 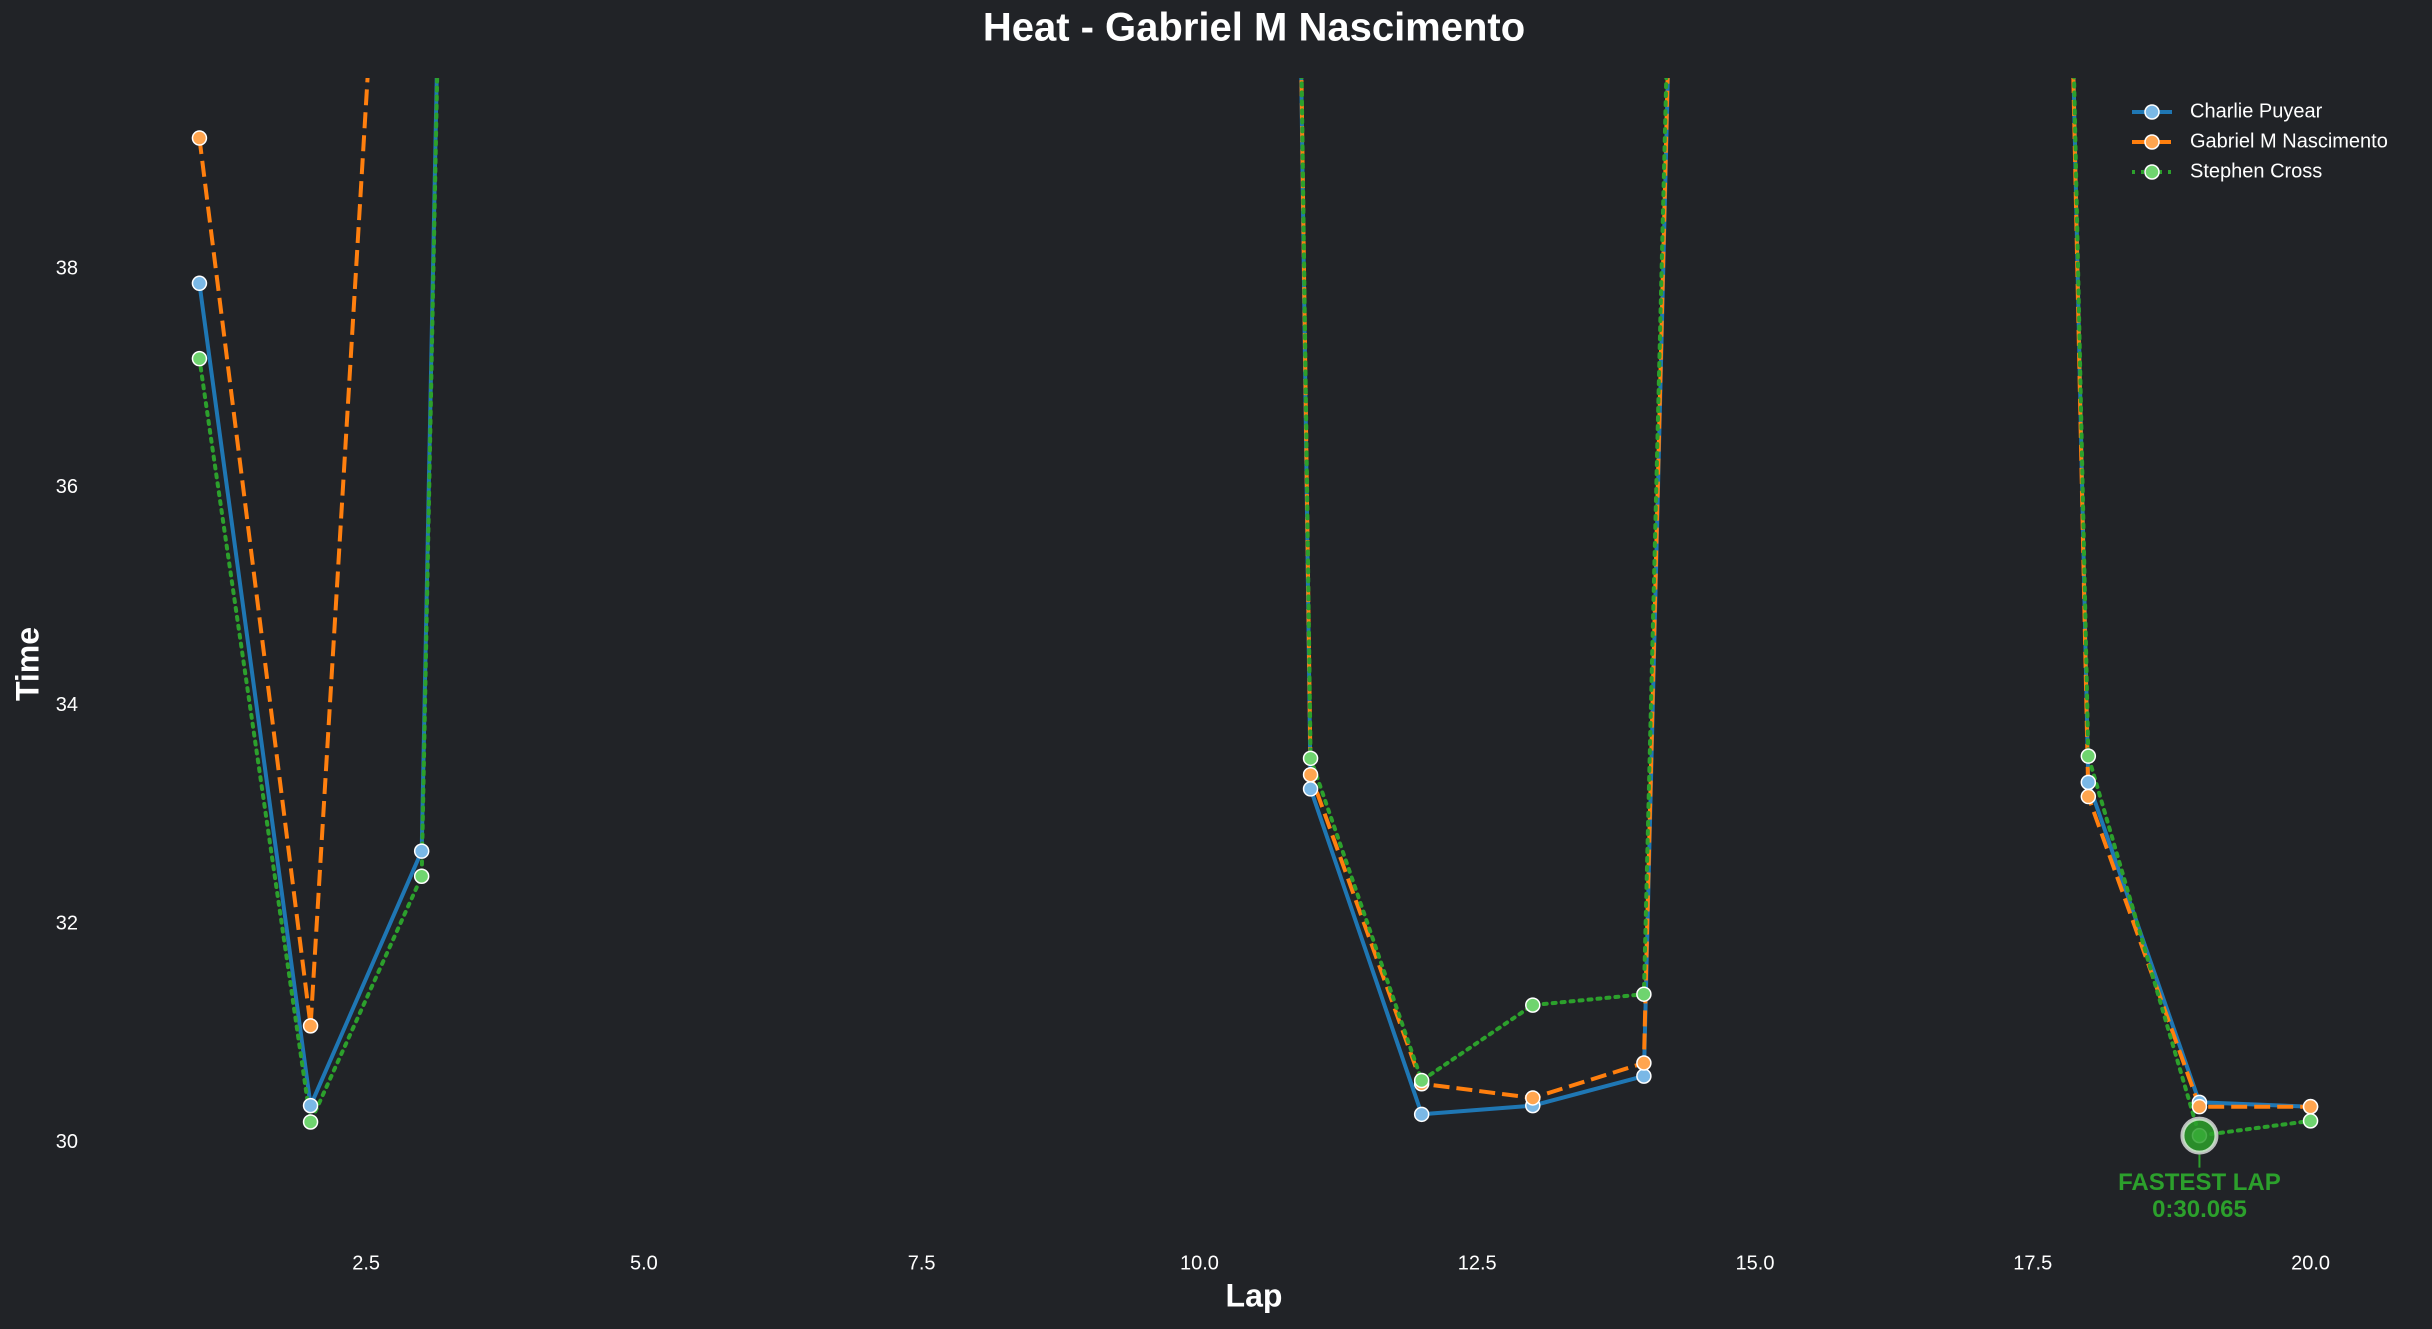 What do you see at coordinates (67, 268) in the screenshot?
I see `y-tick-label: 38` at bounding box center [67, 268].